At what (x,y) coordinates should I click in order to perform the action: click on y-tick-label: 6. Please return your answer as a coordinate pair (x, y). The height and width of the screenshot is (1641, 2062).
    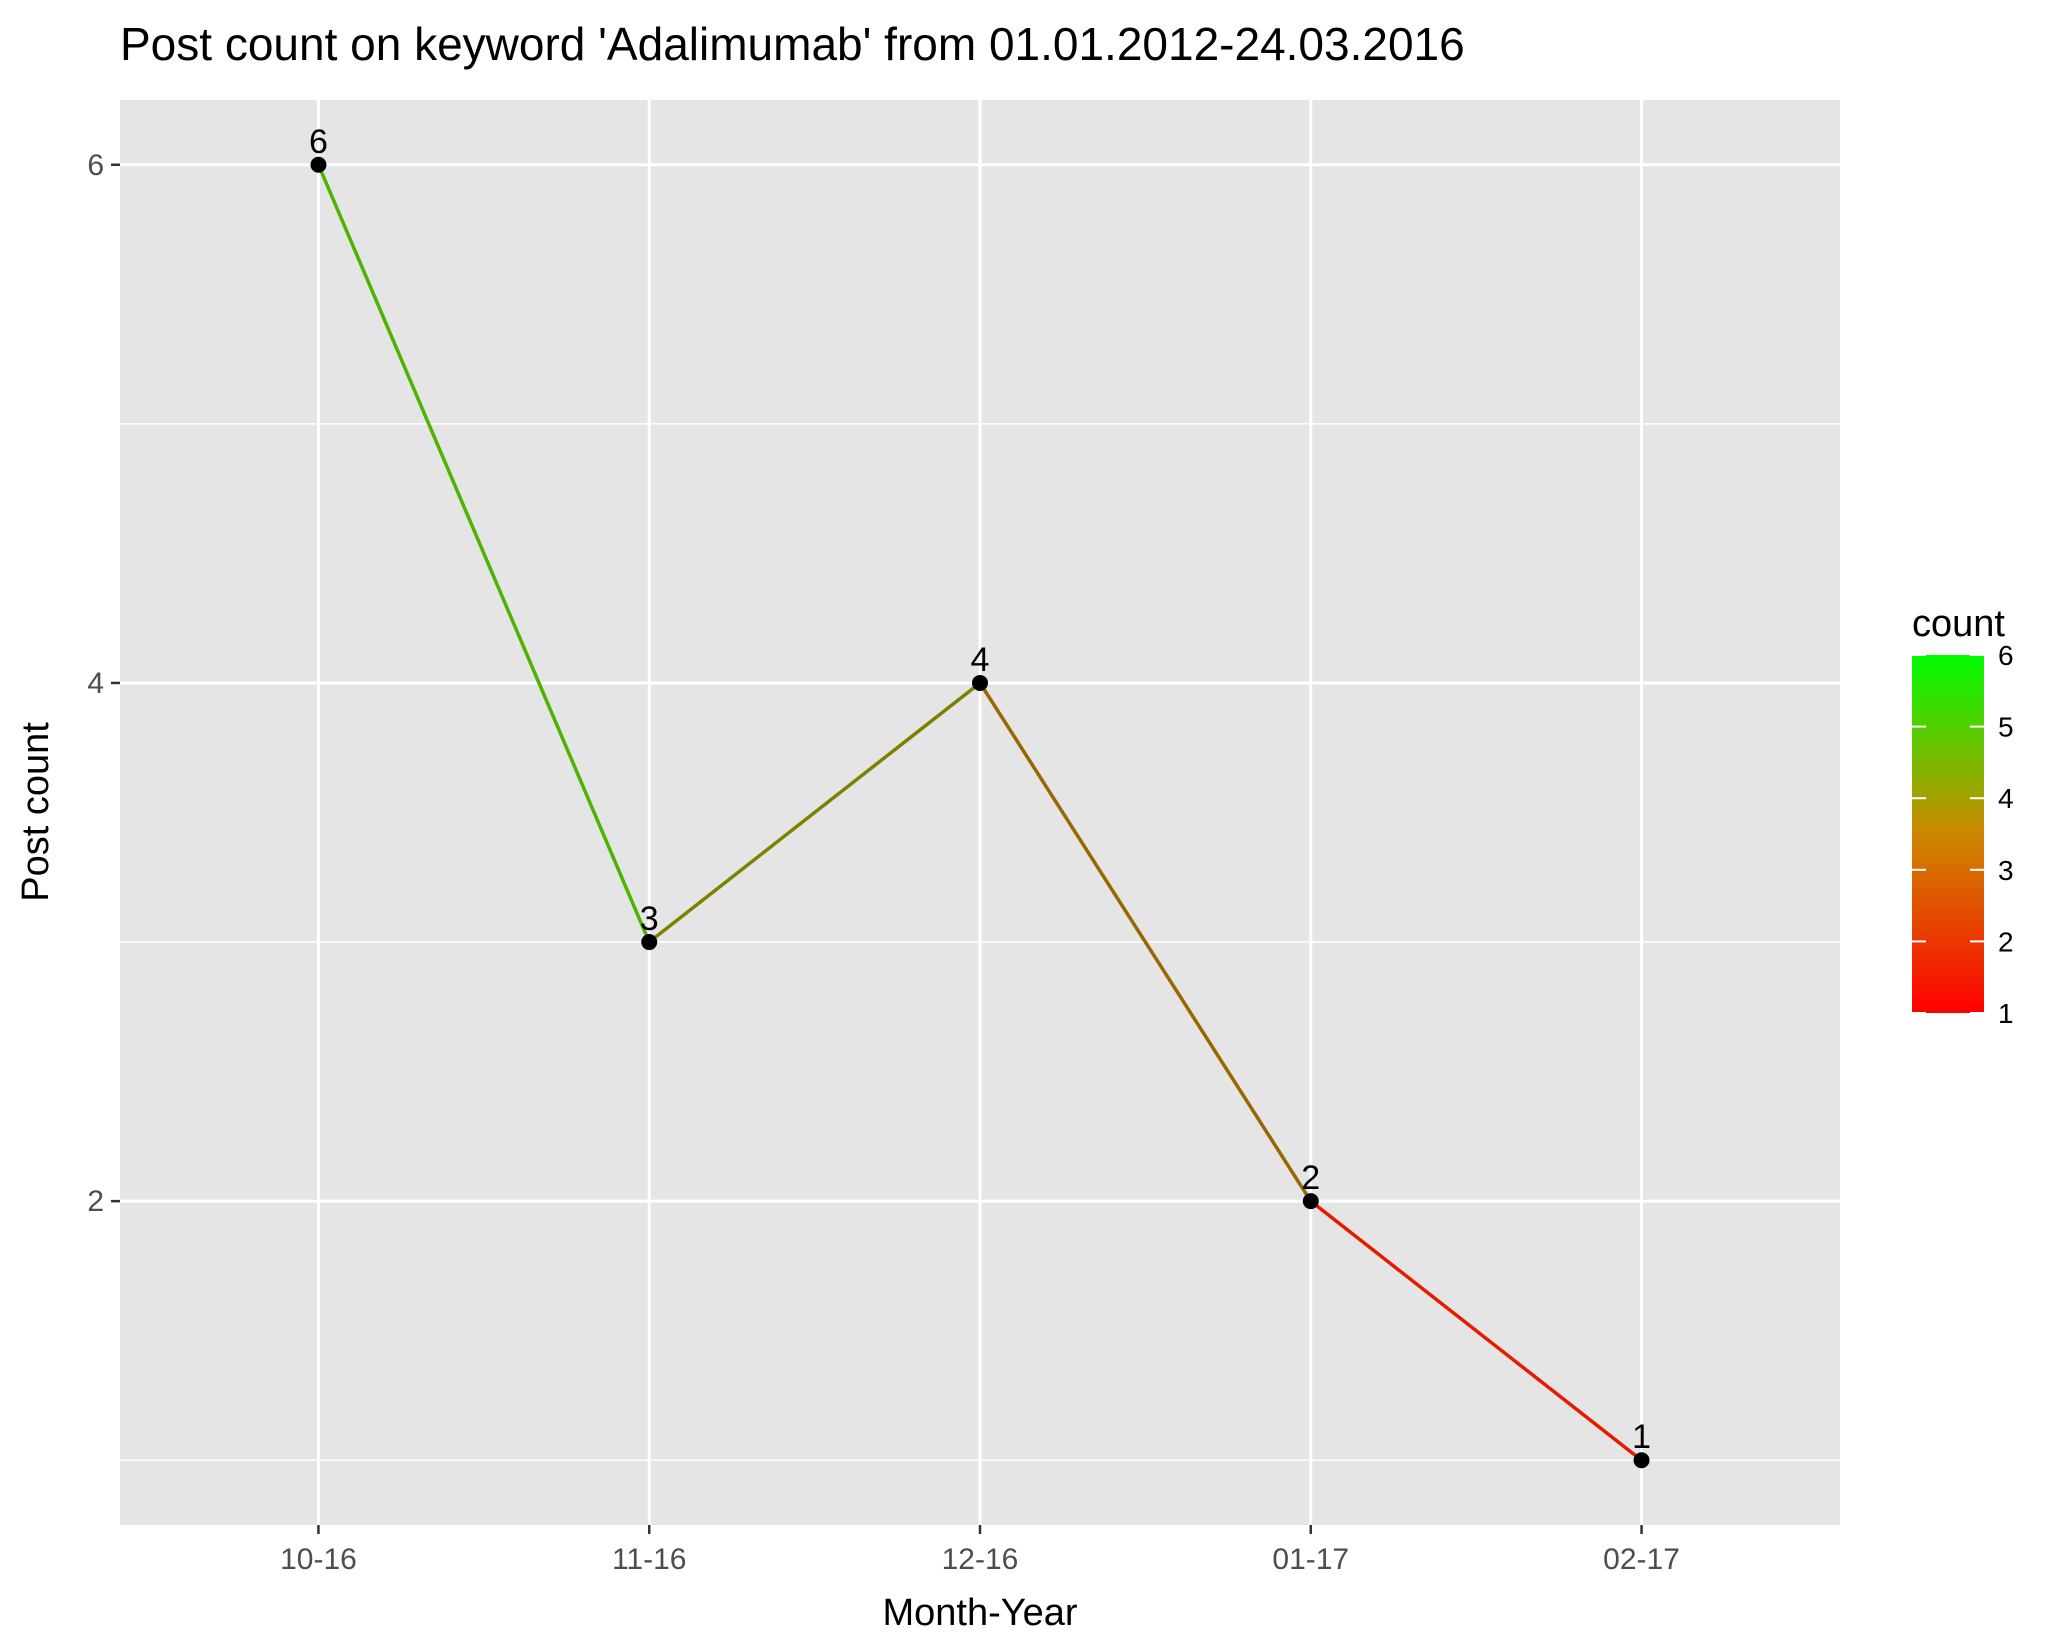
    Looking at the image, I should click on (95, 165).